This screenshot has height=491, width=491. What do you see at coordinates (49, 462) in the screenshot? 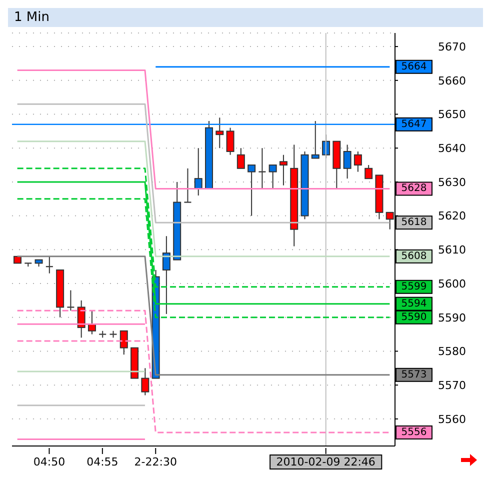
I see `x-tick-label: 04:50` at bounding box center [49, 462].